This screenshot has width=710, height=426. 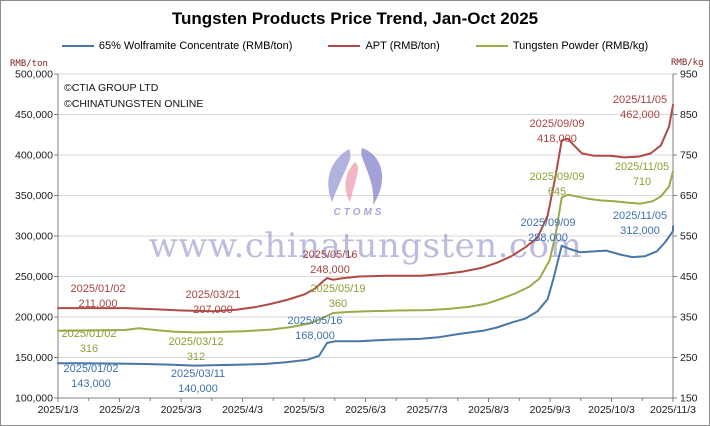 I want to click on annotation-5: 2025/01/02 316, so click(x=88, y=342).